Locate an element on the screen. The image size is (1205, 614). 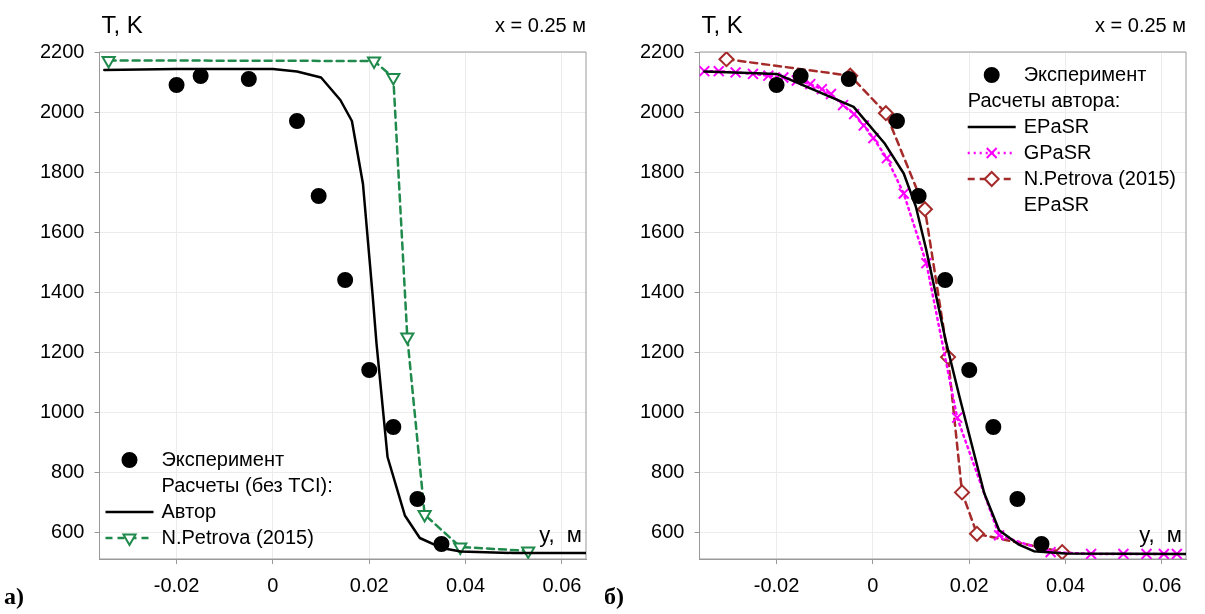
legend-label: GPaSR is located at coordinates (1057, 151).